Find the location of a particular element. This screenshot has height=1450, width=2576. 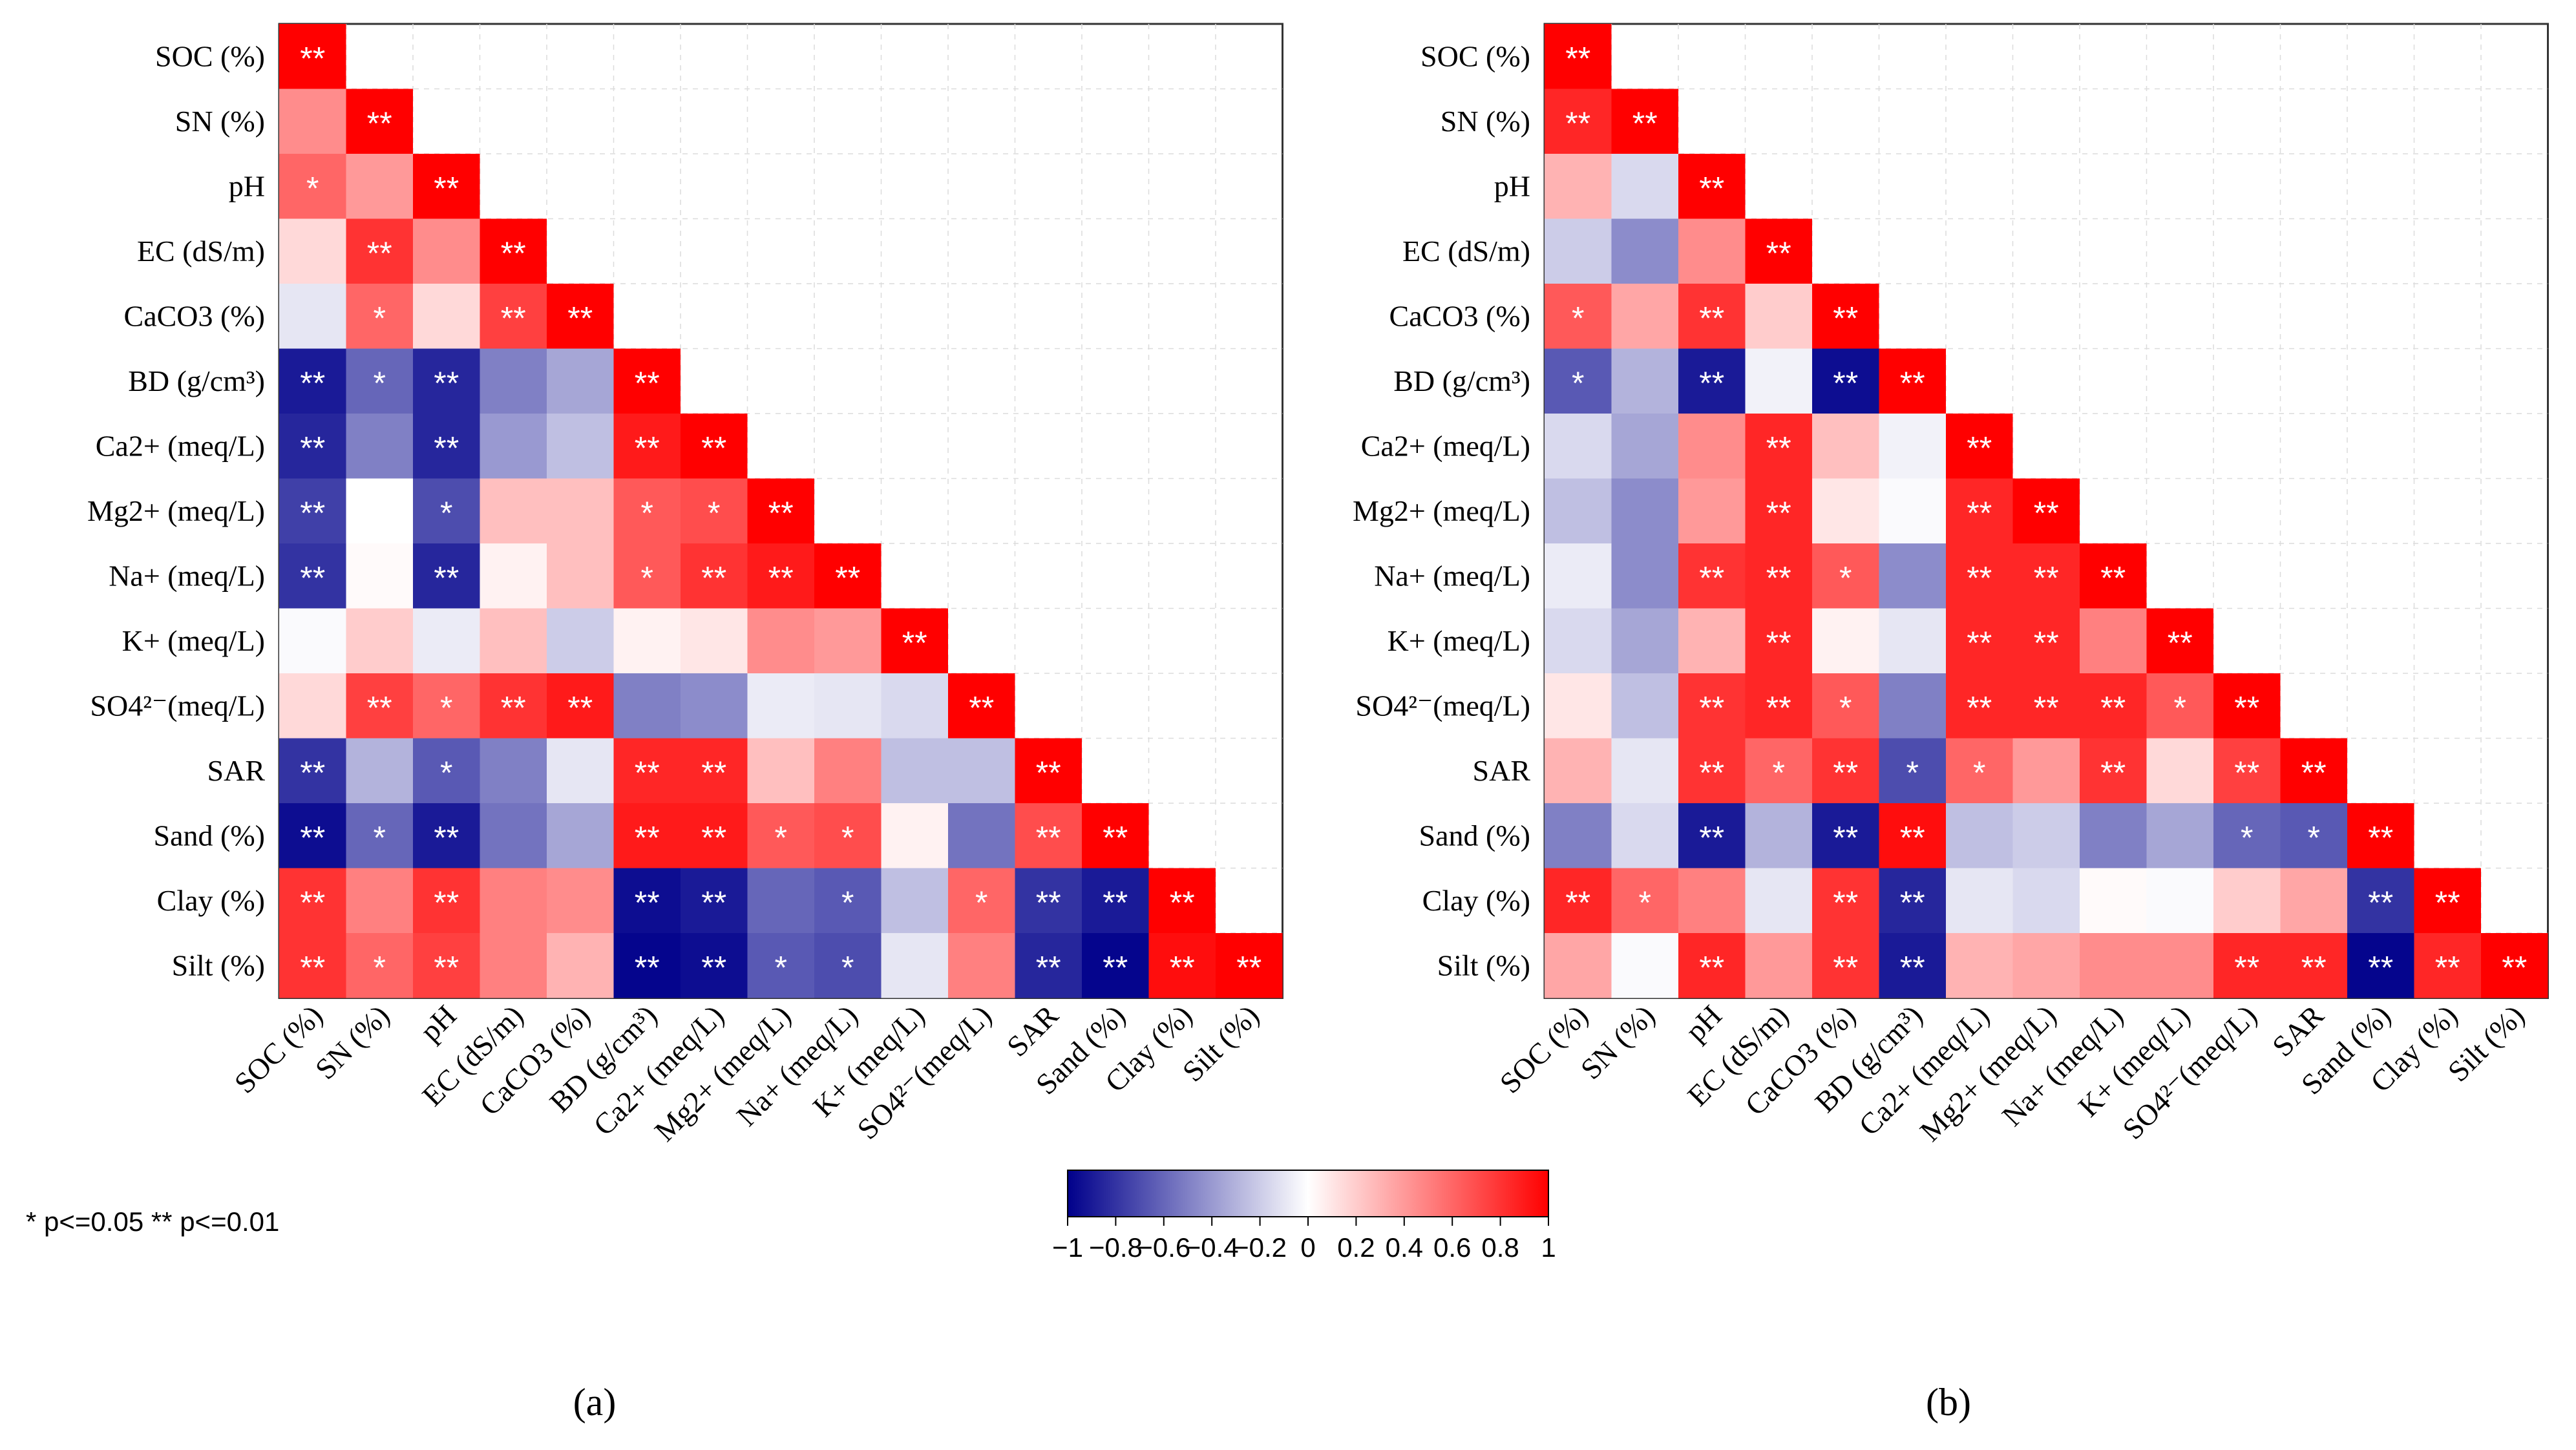

panel-b-row-label: SOC (%) is located at coordinates (1475, 55).